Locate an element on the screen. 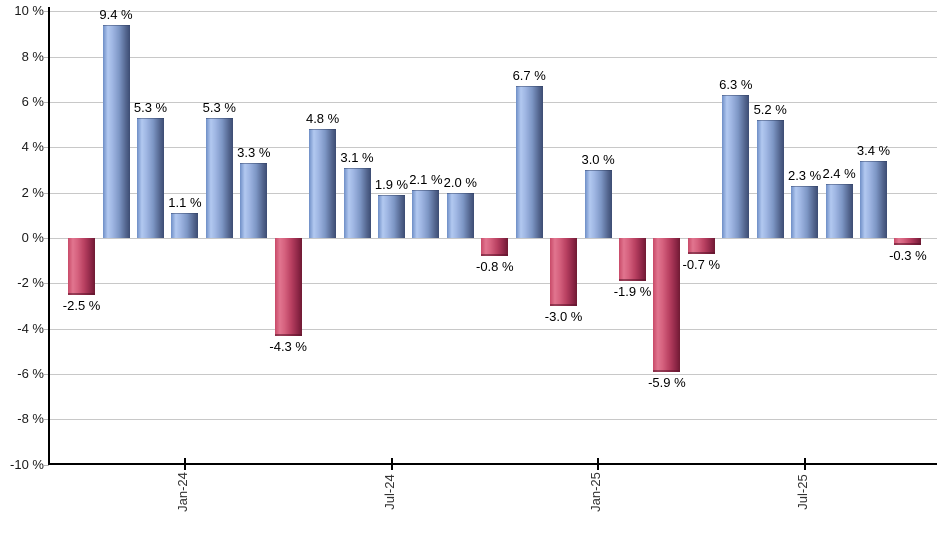 Image resolution: width=940 pixels, height=550 pixels. y-axis-tick-label: -4 % is located at coordinates (30, 328).